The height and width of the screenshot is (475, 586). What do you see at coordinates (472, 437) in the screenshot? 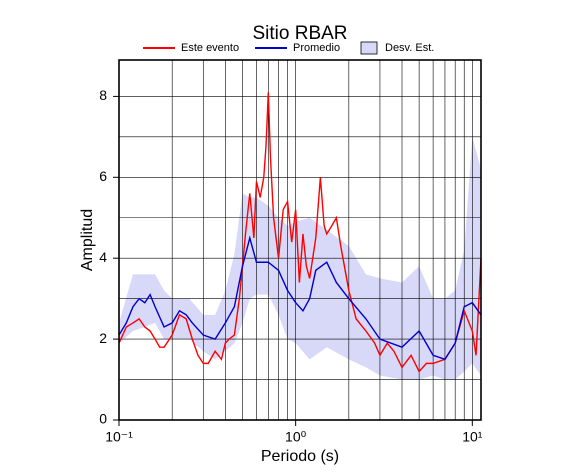
I see `x-tick-label: 10¹` at bounding box center [472, 437].